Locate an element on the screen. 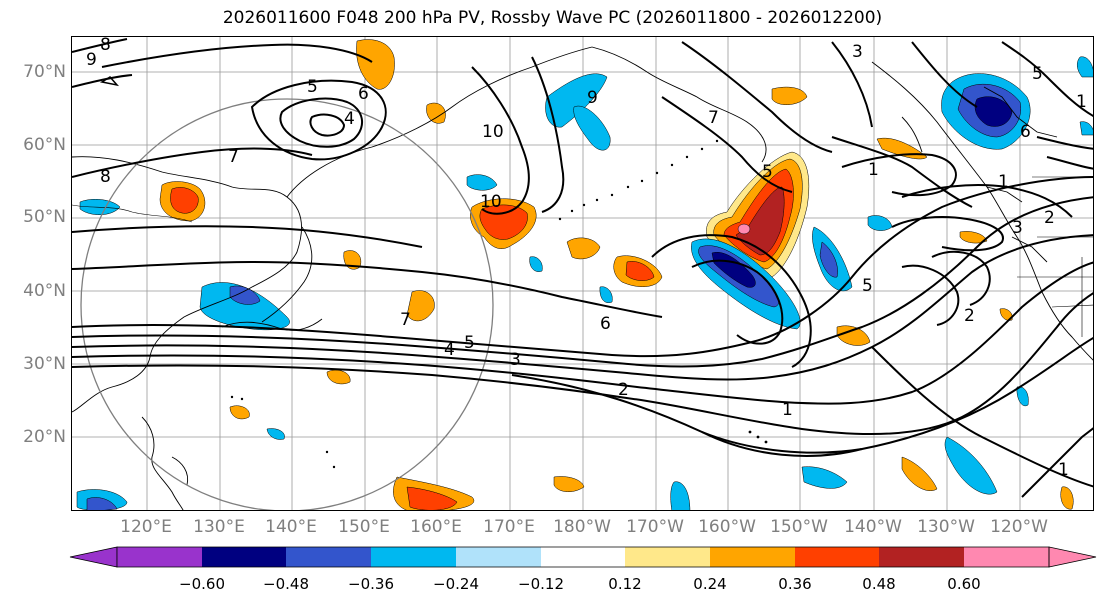 Image resolution: width=1105 pixels, height=604 pixels. colorbar-tick: 0.24 is located at coordinates (710, 584).